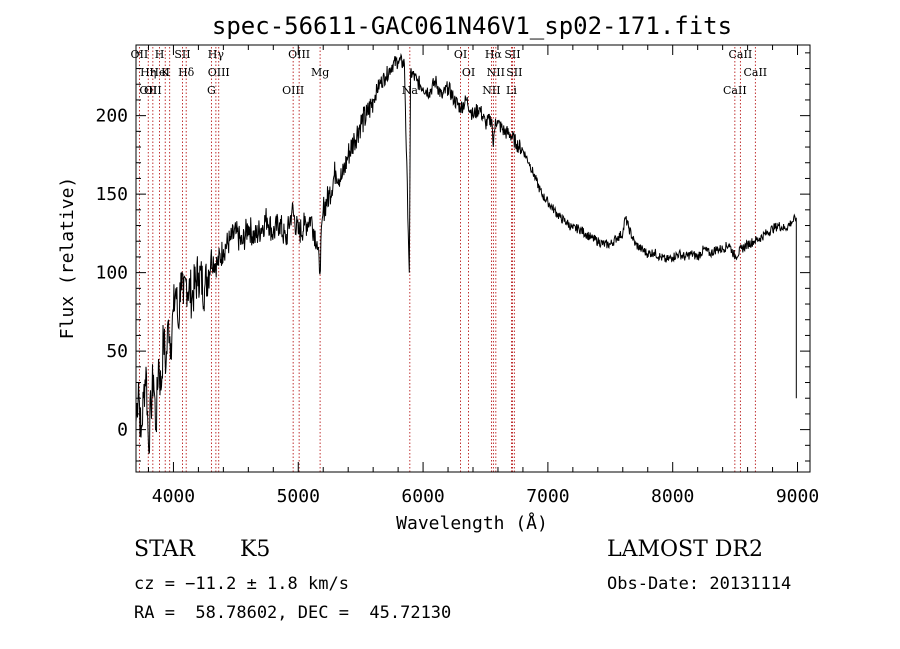 The width and height of the screenshot is (900, 649). Describe the element at coordinates (320, 72) in the screenshot. I see `line-label: Mg` at that location.